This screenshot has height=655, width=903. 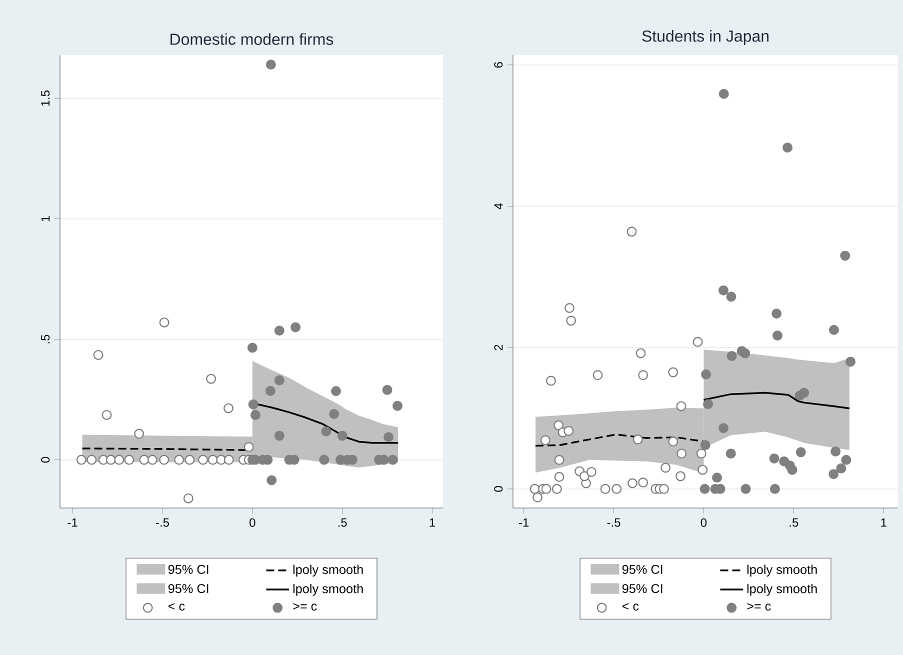 I want to click on y-tick-label: 1.5, so click(x=45, y=98).